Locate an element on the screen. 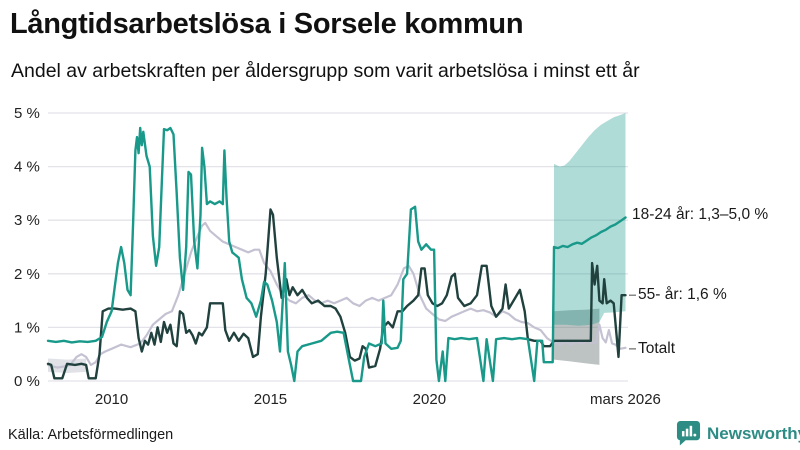 The width and height of the screenshot is (800, 450). logo-exclamation-dot is located at coordinates (695, 435).